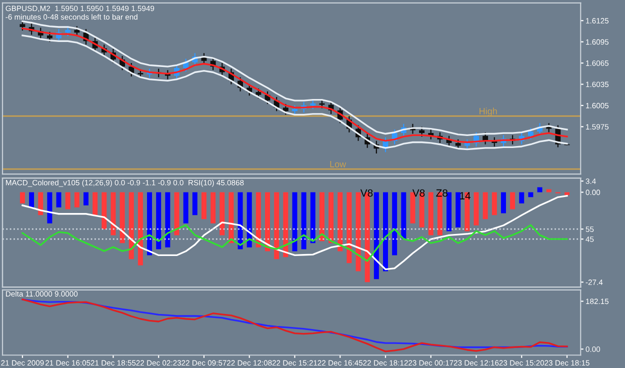  Describe the element at coordinates (442, 193) in the screenshot. I see `annotation: Z8` at that location.